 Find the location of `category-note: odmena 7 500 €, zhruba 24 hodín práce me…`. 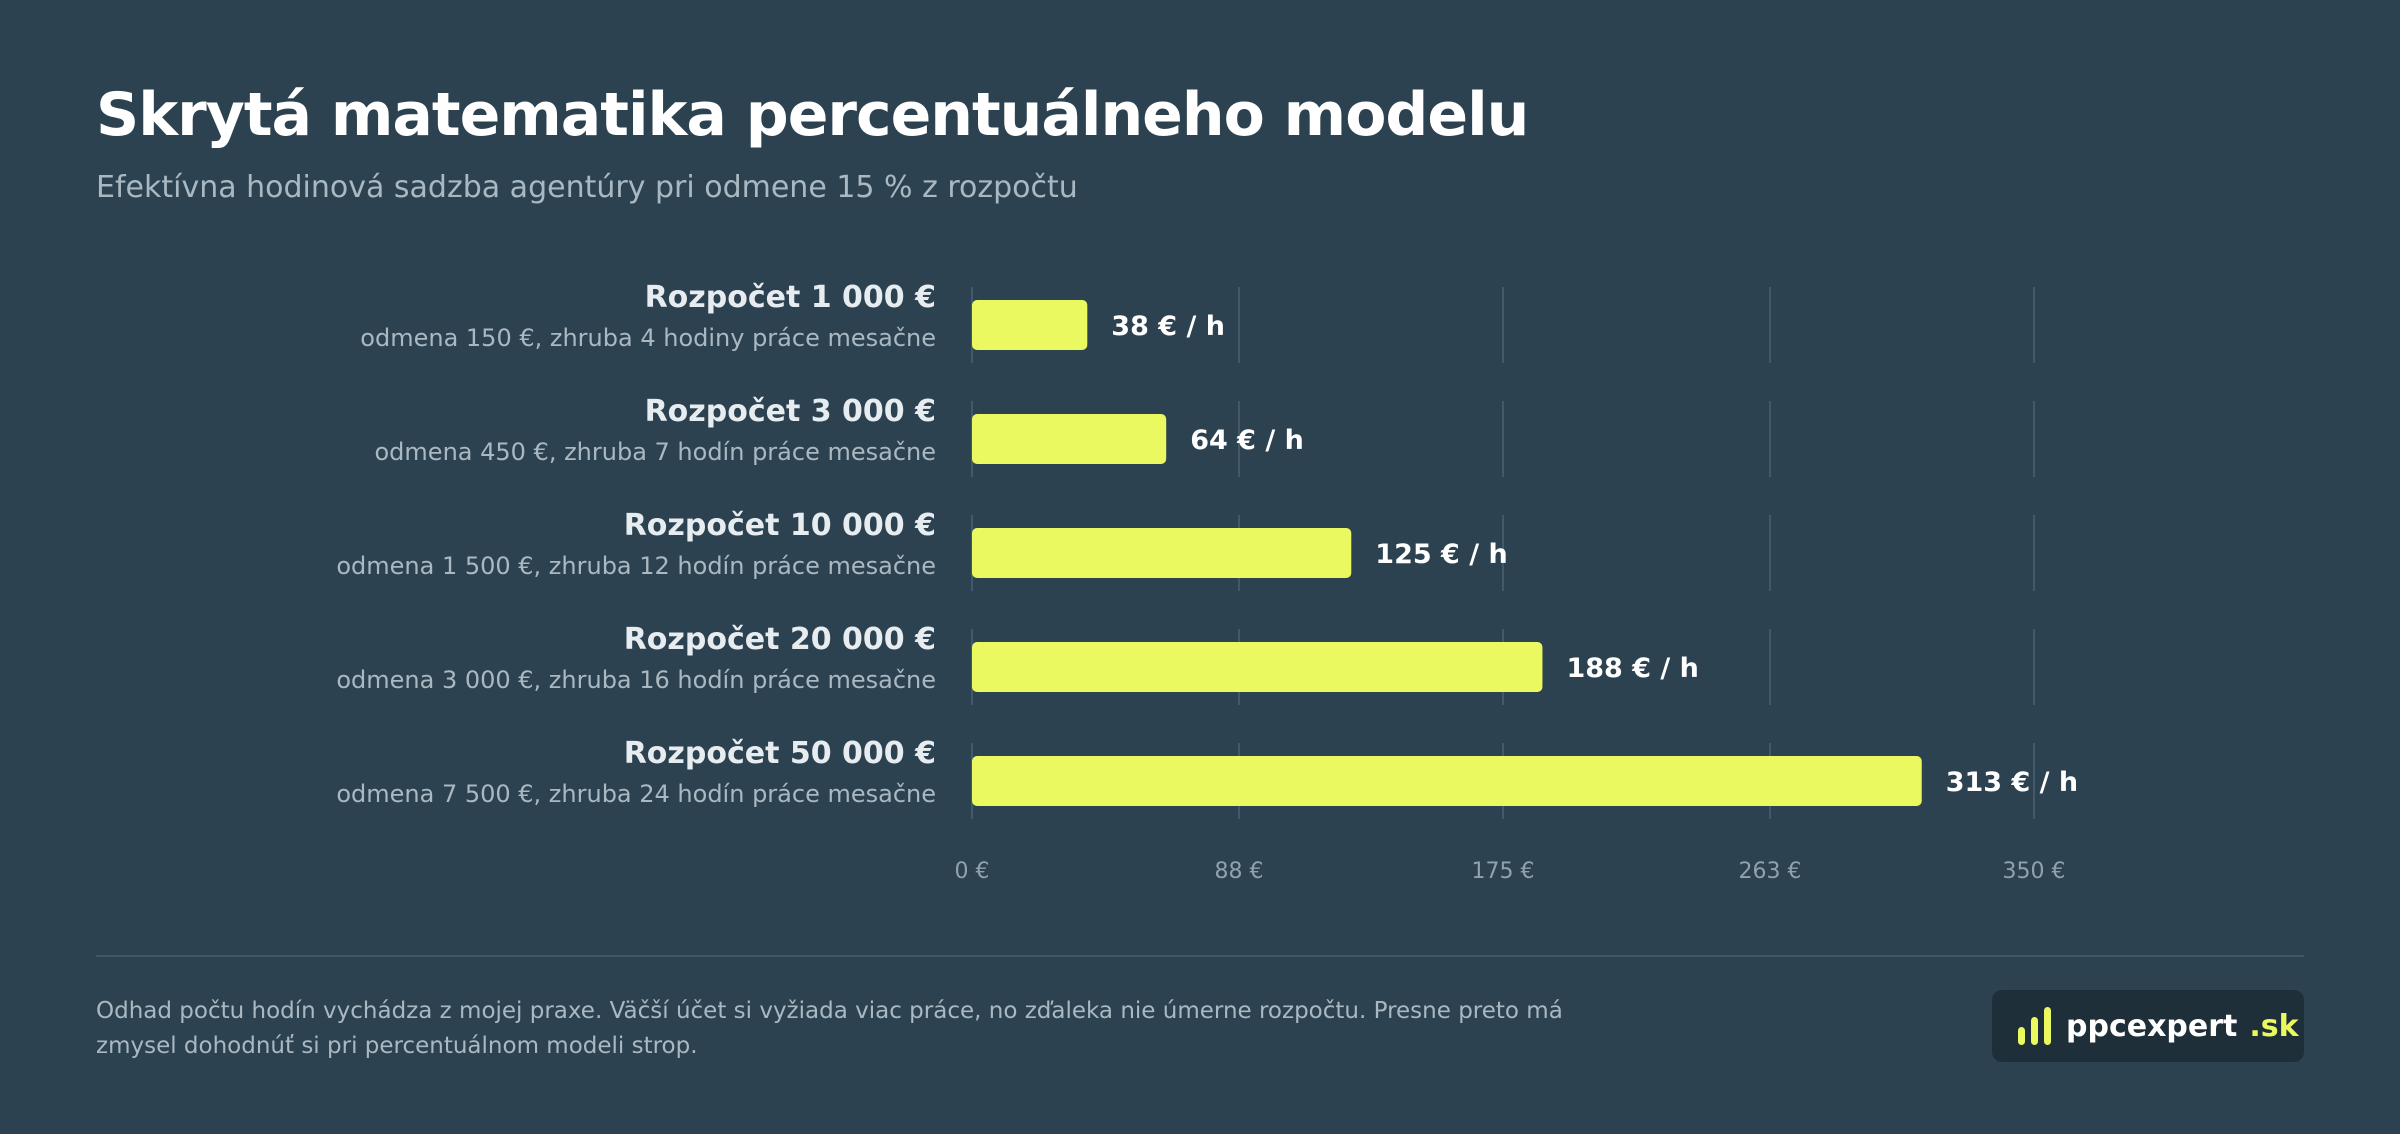

category-note: odmena 7 500 €, zhruba 24 hodín práce me… is located at coordinates (636, 794).